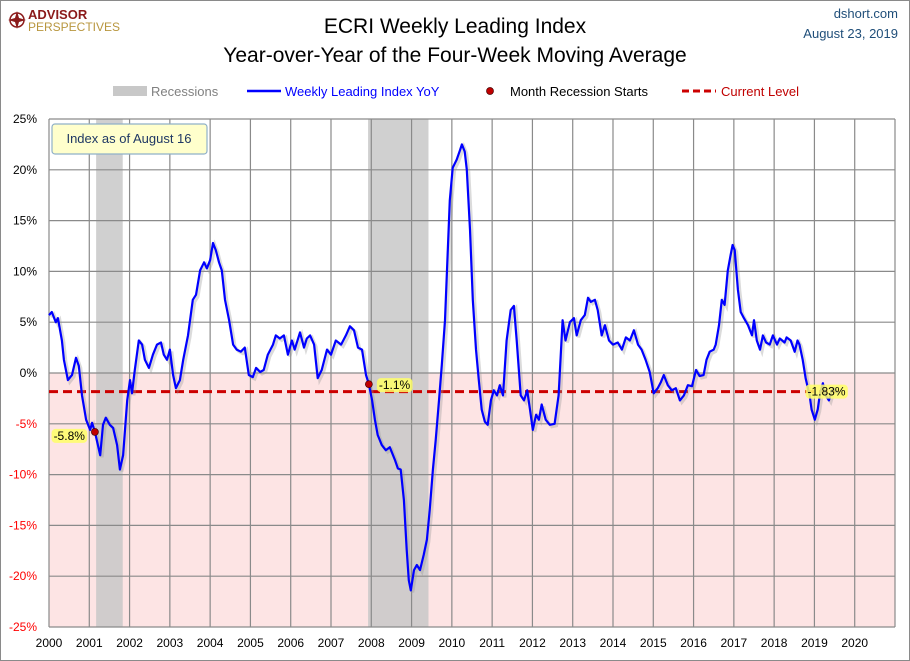 The image size is (910, 661). What do you see at coordinates (532, 643) in the screenshot?
I see `x-tick-label: 2012` at bounding box center [532, 643].